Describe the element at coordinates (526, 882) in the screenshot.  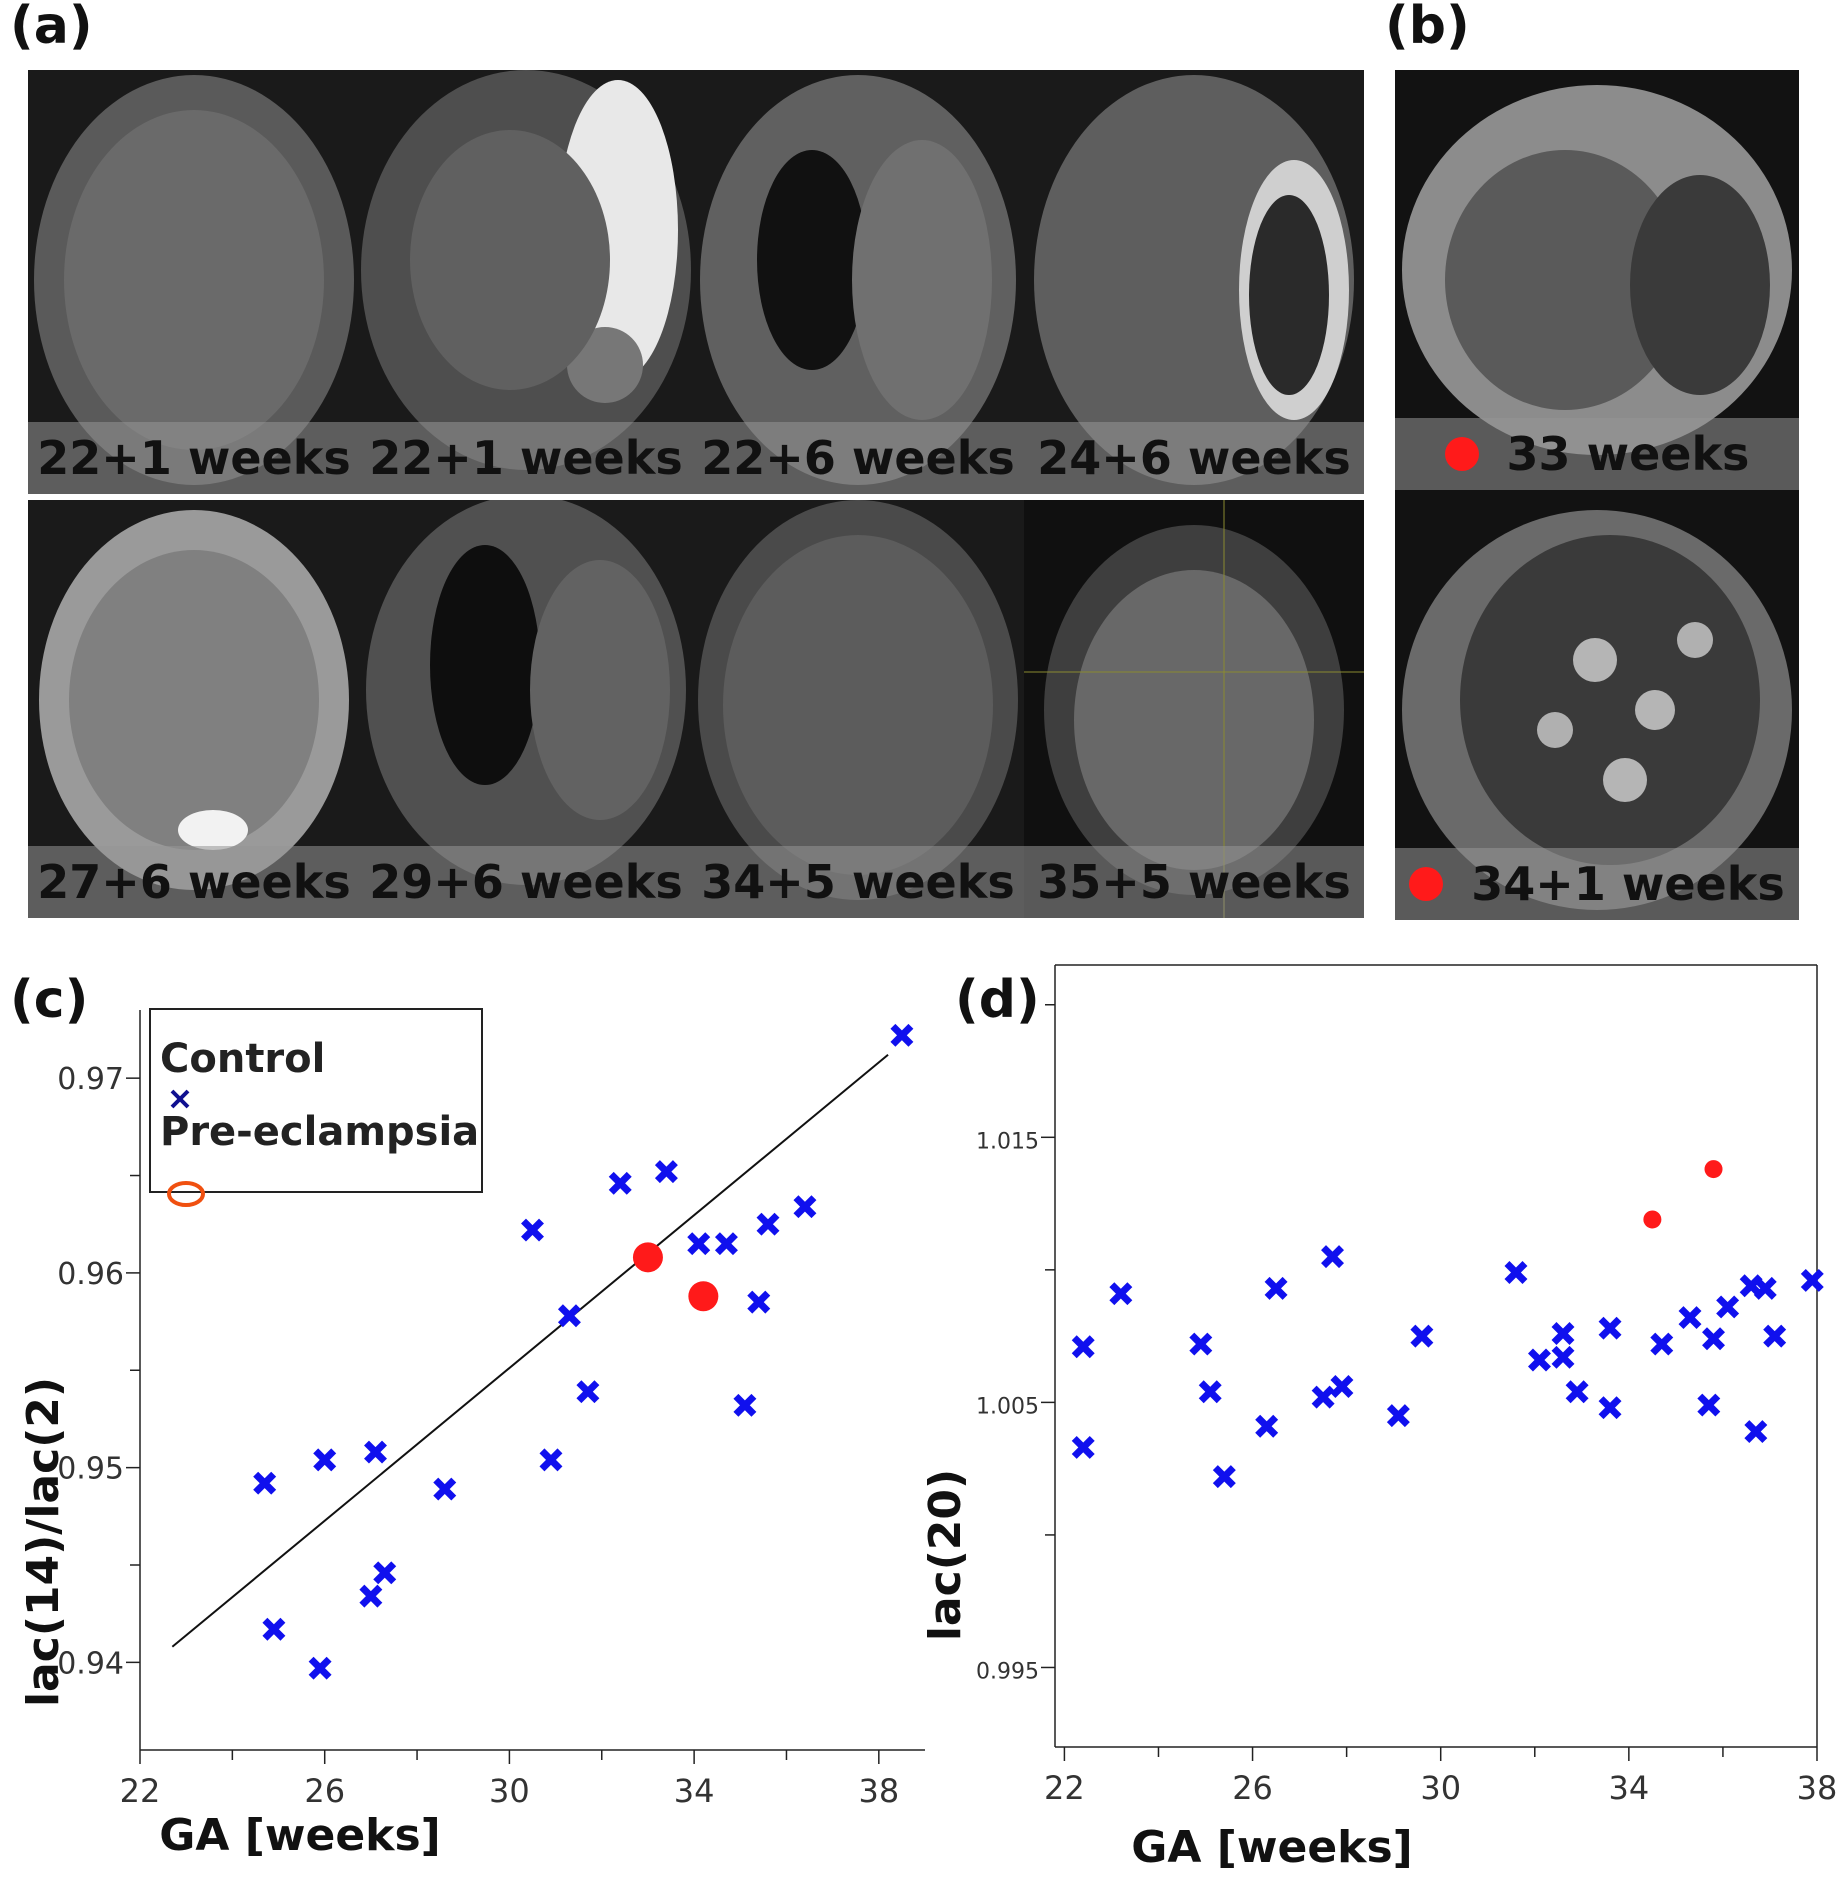
I see `mri-caption: 29+6 weeks` at that location.